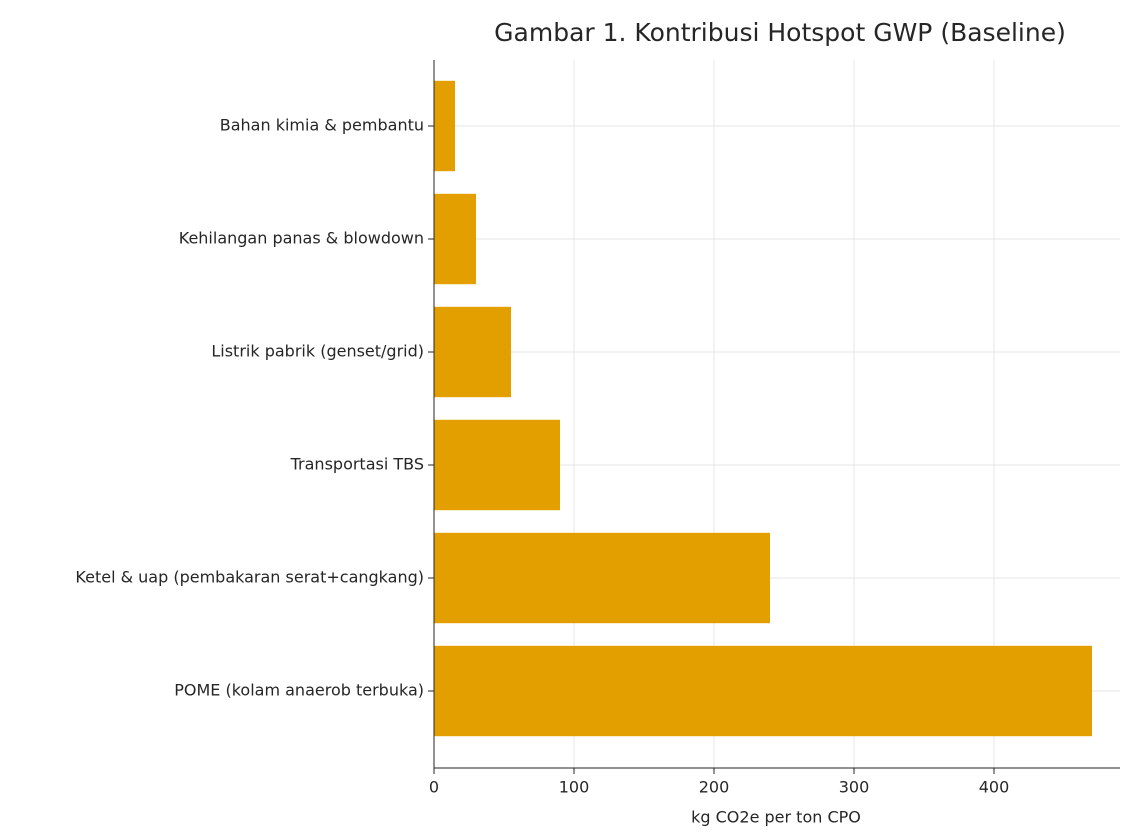 The height and width of the screenshot is (834, 1122). I want to click on y-tick-label: POME (kolam anaerob terbuka), so click(299, 690).